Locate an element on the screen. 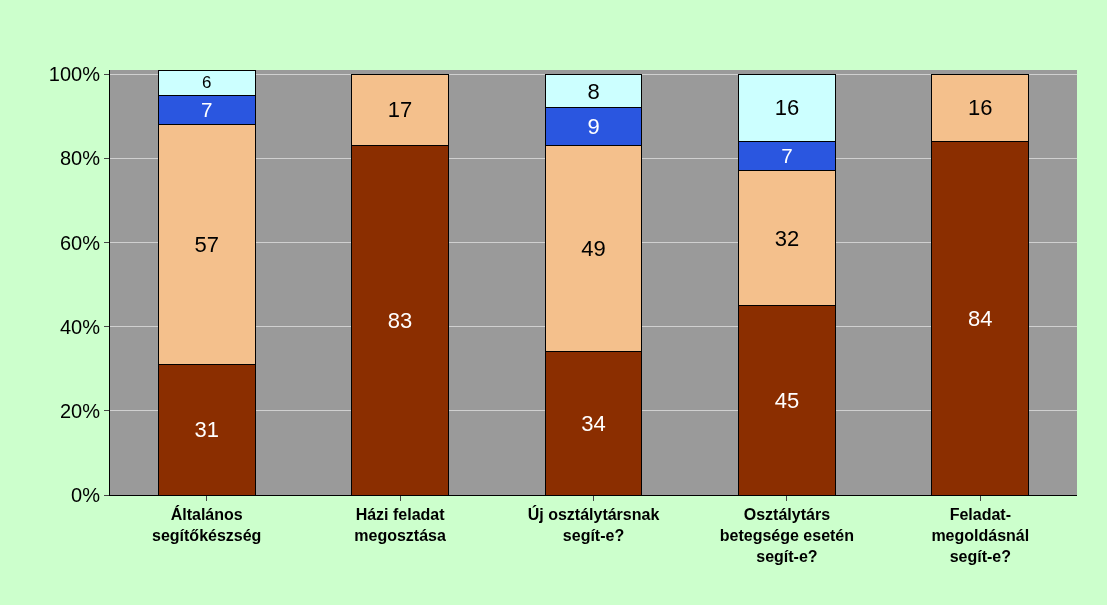 Image resolution: width=1107 pixels, height=605 pixels. x-tick-label: Házi feladat megosztása is located at coordinates (400, 525).